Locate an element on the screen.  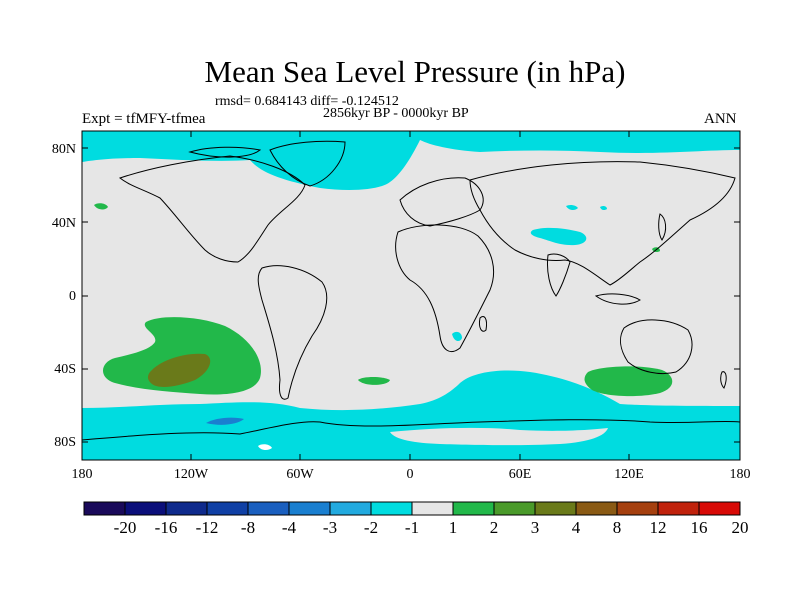
colorbar-label: -3 is located at coordinates (330, 527).